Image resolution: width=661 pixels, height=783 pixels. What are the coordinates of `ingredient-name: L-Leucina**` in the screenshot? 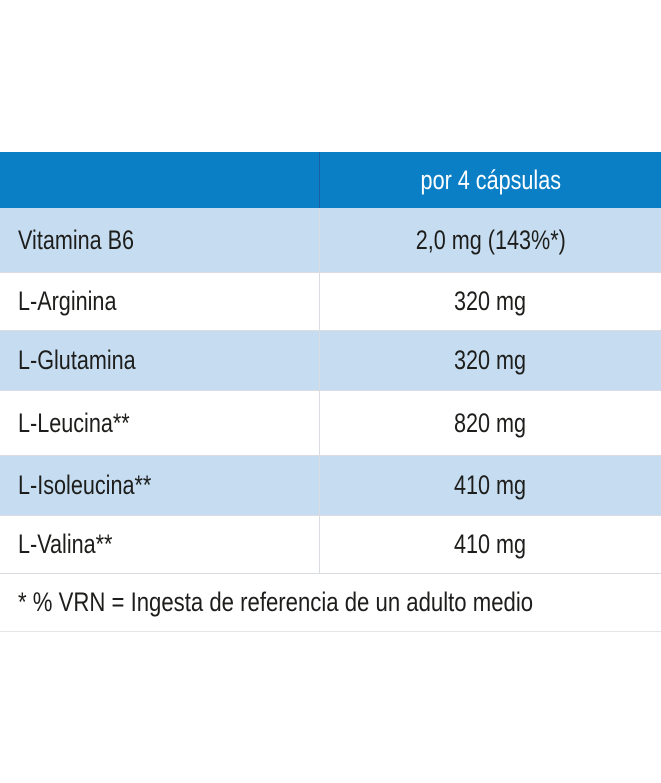 It's located at (74, 422).